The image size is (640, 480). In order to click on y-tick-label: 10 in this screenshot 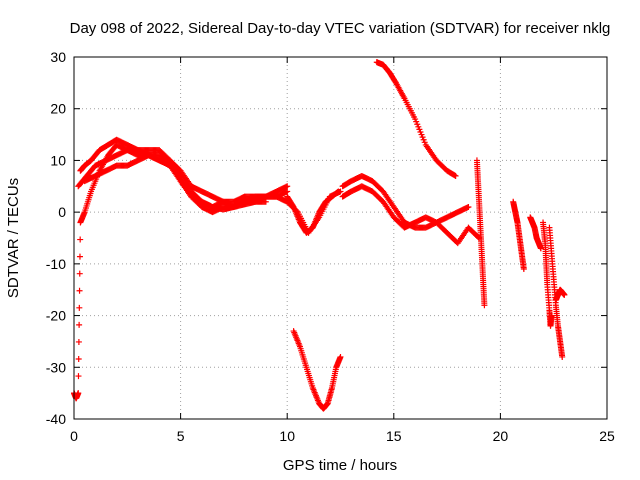, I will do `click(58, 160)`.